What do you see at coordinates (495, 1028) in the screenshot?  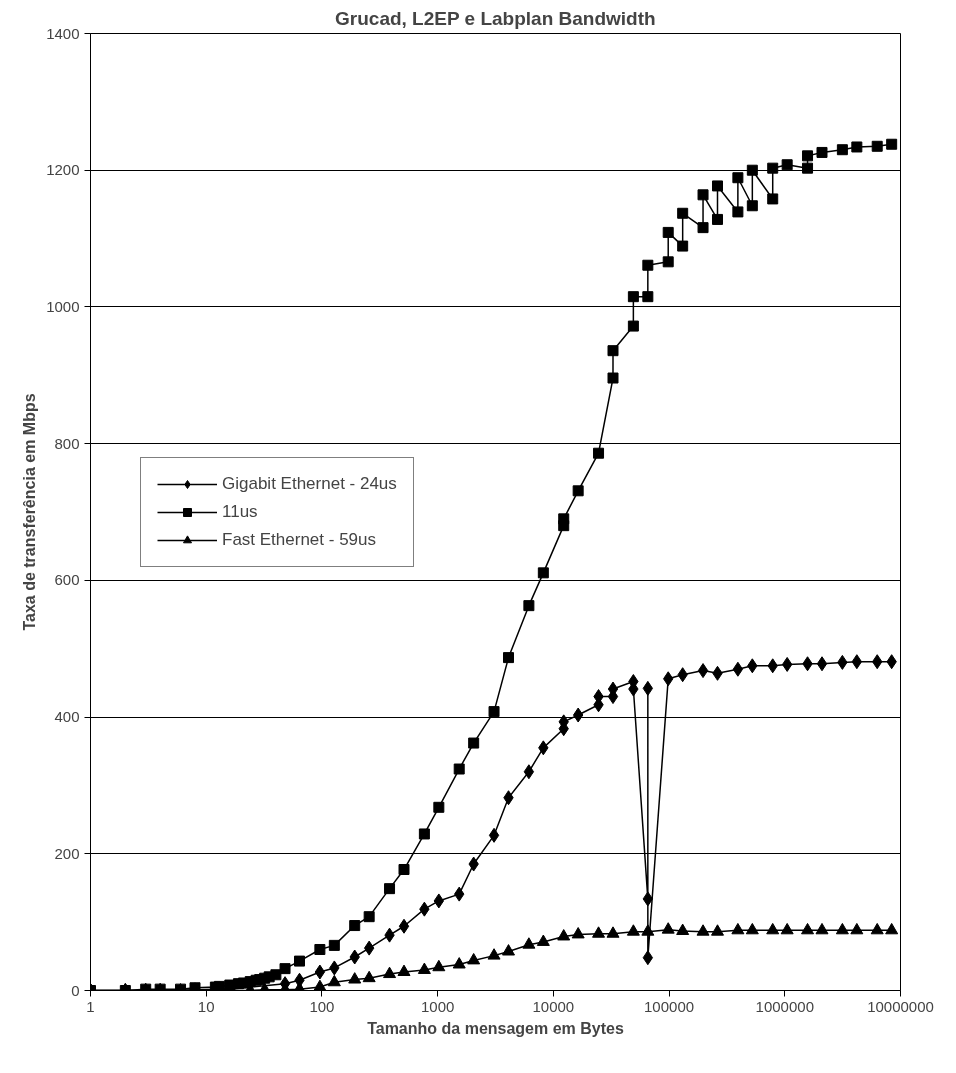 I see `x-axis-title: Tamanho da mensagem em Bytes` at bounding box center [495, 1028].